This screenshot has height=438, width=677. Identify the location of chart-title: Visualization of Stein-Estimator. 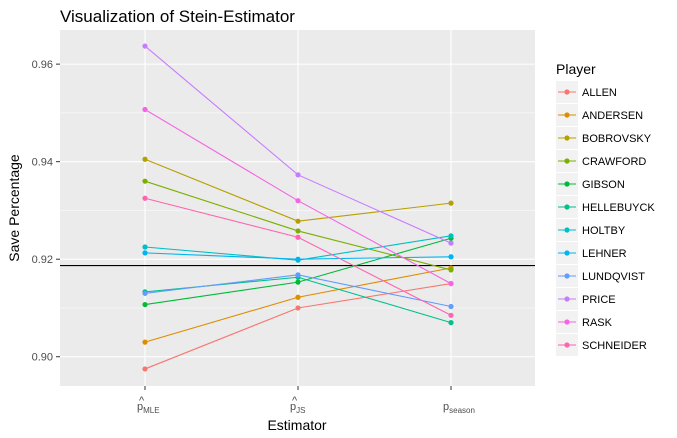
(177, 16).